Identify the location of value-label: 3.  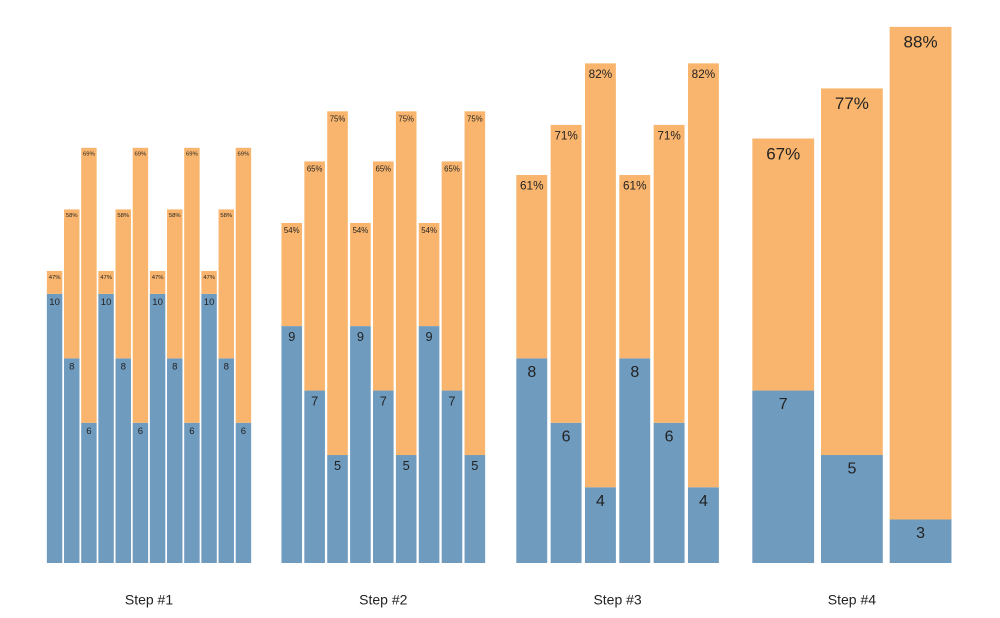
(920, 533).